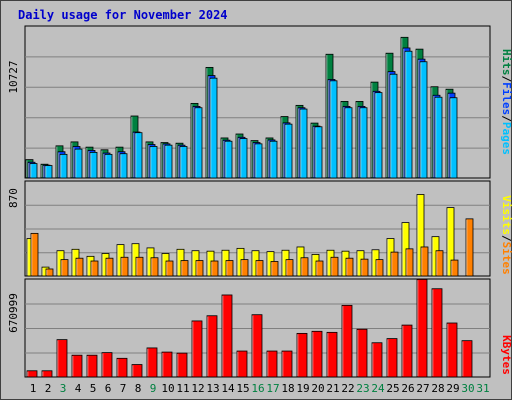 This screenshot has width=512, height=400. I want to click on x-tick-label-day-23: 23, so click(362, 388).